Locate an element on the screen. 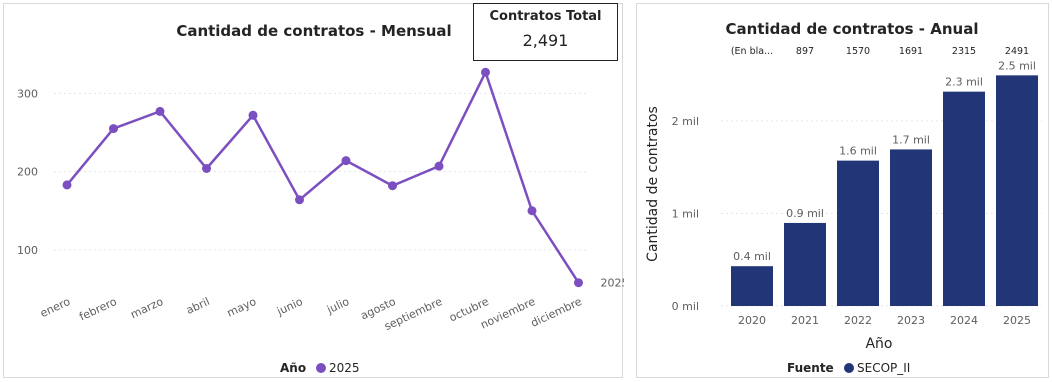 The image size is (1052, 382). series-end-label: 2025 is located at coordinates (613, 283).